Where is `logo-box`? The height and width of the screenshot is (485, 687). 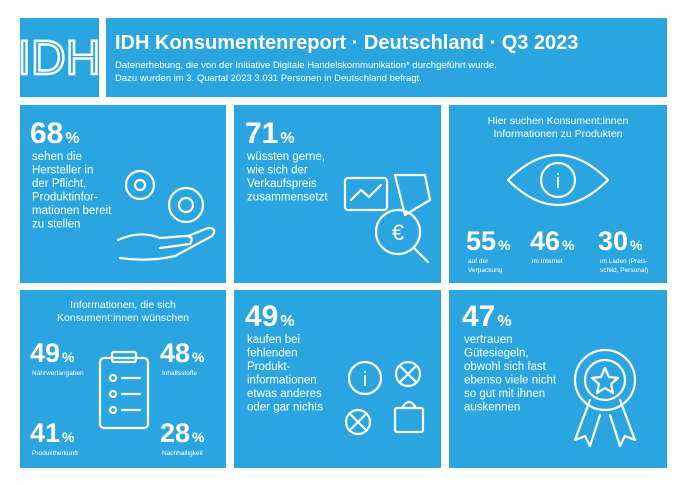
logo-box is located at coordinates (59, 57).